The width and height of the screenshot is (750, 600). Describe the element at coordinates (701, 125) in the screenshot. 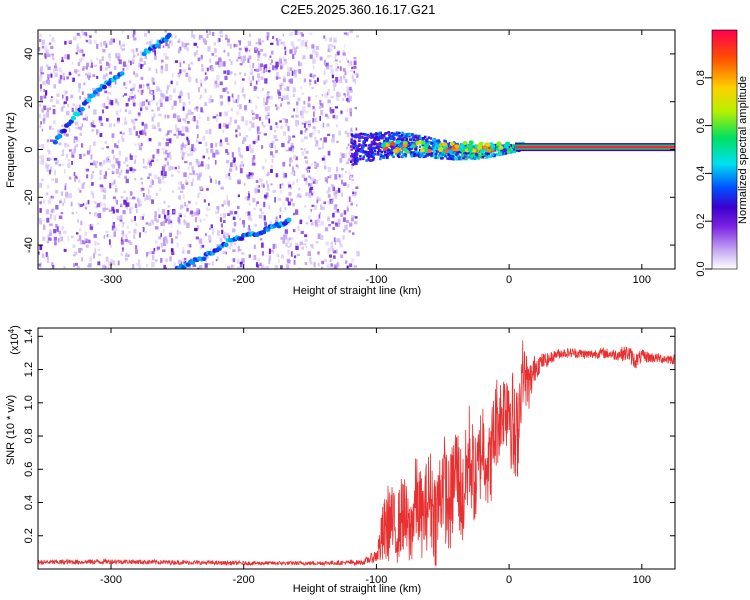

I see `colorbar-tick-label: 0.6` at that location.